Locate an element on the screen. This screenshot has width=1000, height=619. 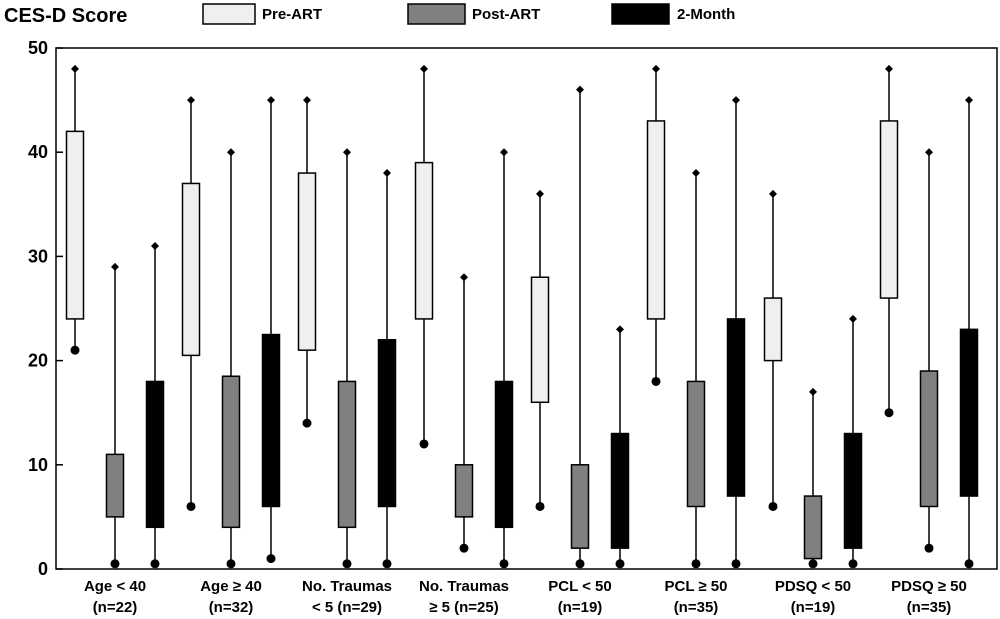
category-label-line1: PDSQ ≥ 50 is located at coordinates (929, 586).